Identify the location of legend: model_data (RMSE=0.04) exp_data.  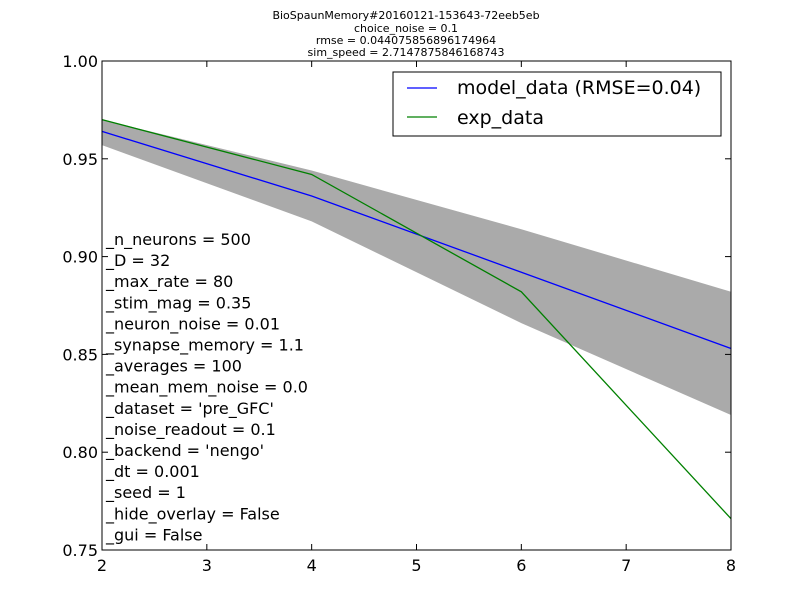
(557, 104).